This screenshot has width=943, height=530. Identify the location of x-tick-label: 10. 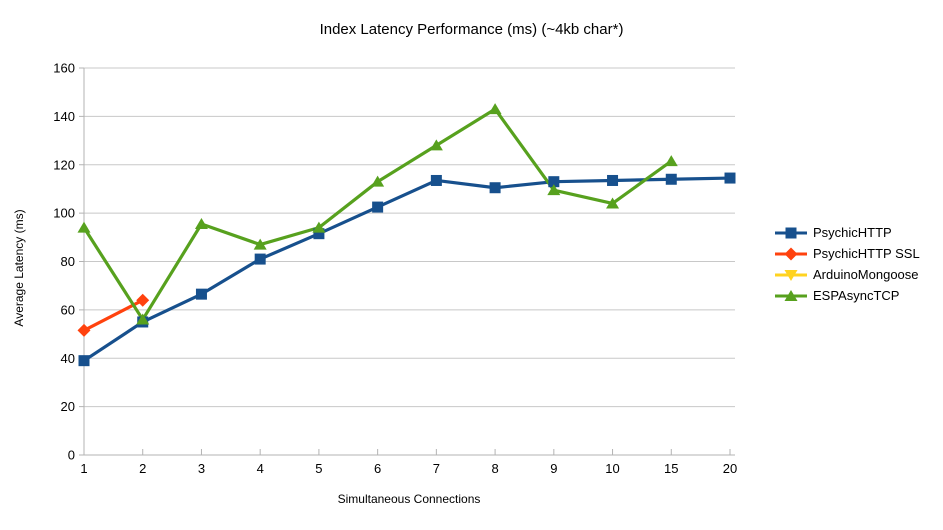
(612, 468).